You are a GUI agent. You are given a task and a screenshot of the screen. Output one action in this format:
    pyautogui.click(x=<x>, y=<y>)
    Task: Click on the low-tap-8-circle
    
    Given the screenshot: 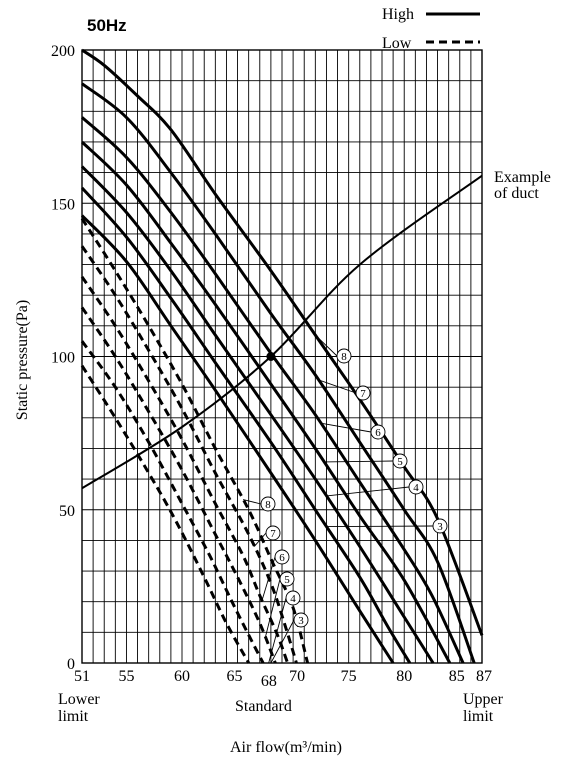 What is the action you would take?
    pyautogui.click(x=268, y=504)
    